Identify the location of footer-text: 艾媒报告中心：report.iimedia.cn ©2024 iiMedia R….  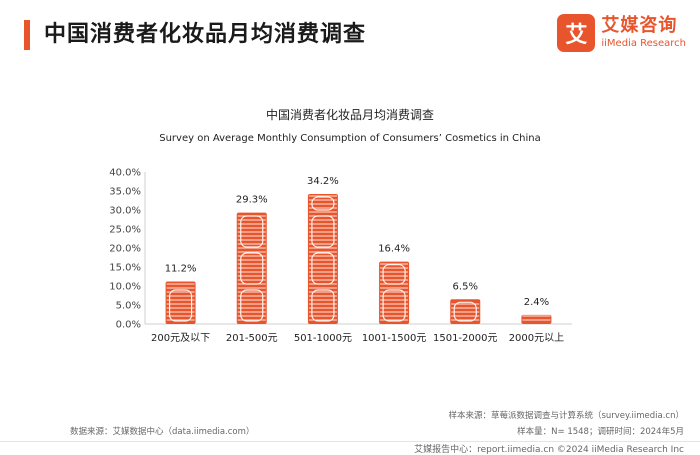
(549, 450).